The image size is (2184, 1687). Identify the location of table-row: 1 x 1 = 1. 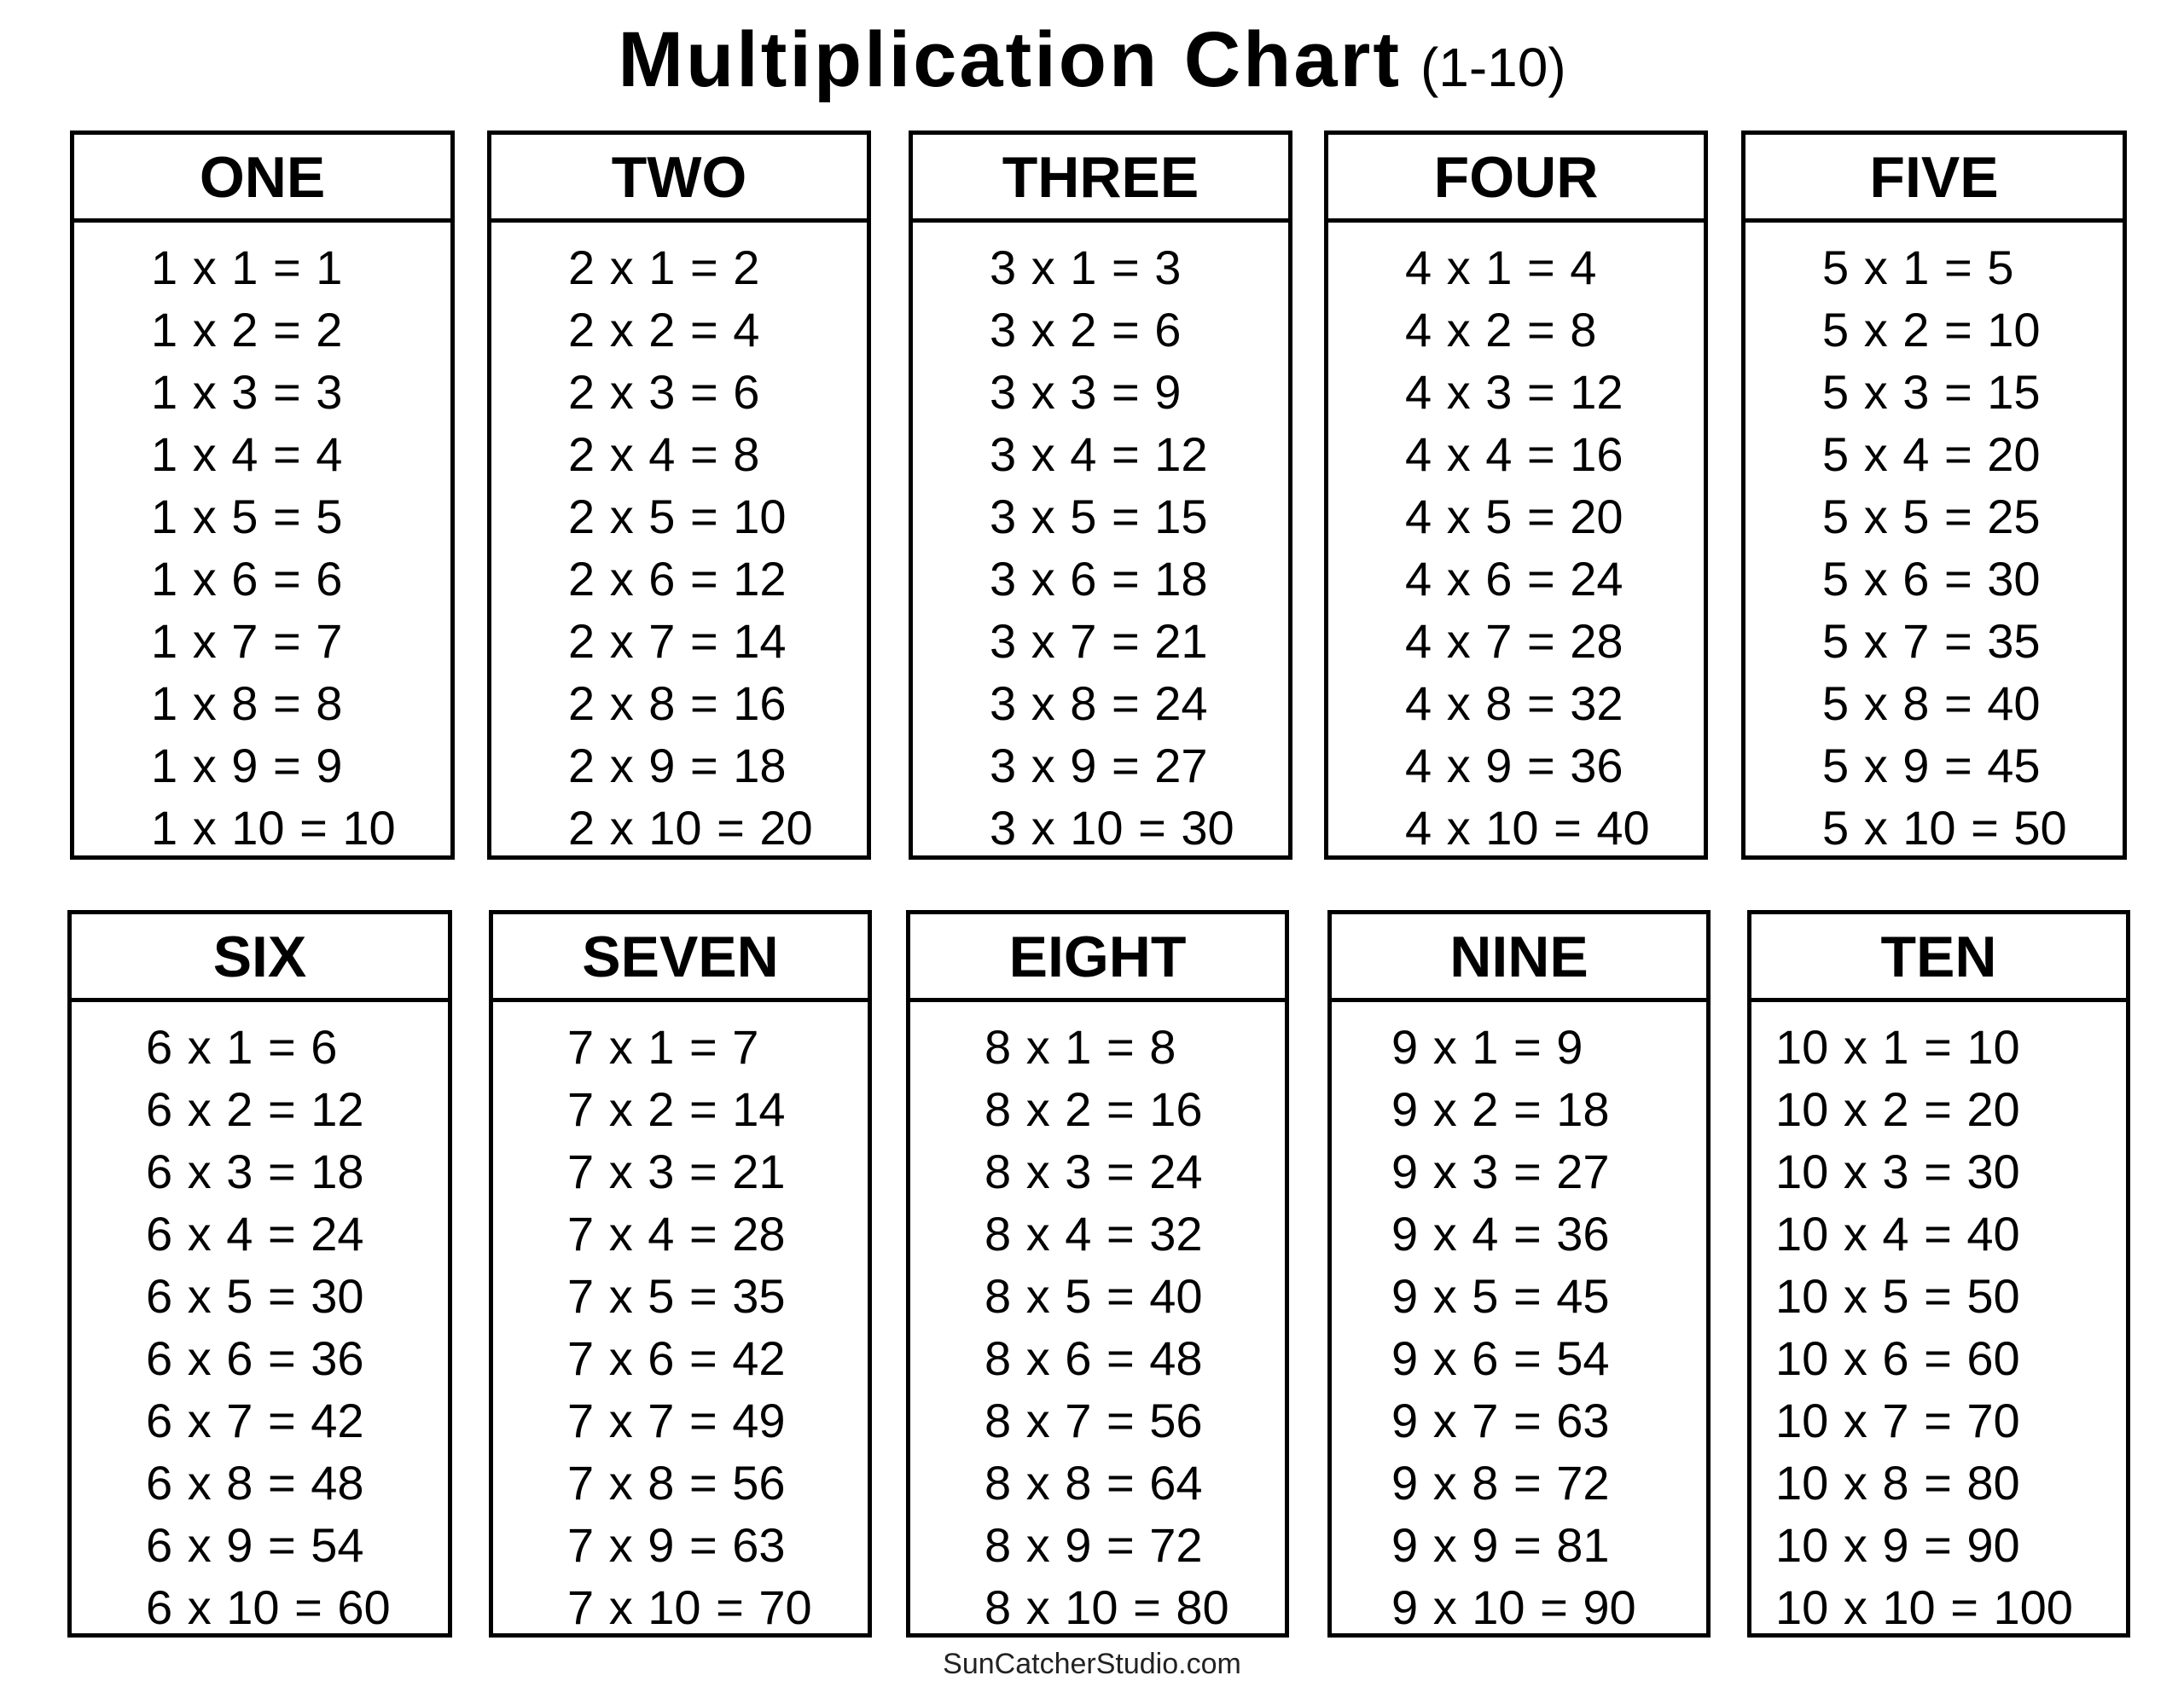
(247, 267).